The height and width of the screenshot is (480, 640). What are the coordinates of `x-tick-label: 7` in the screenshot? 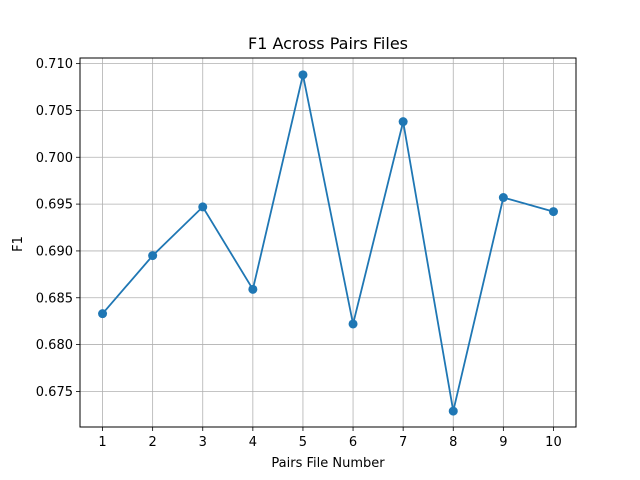 It's located at (403, 442).